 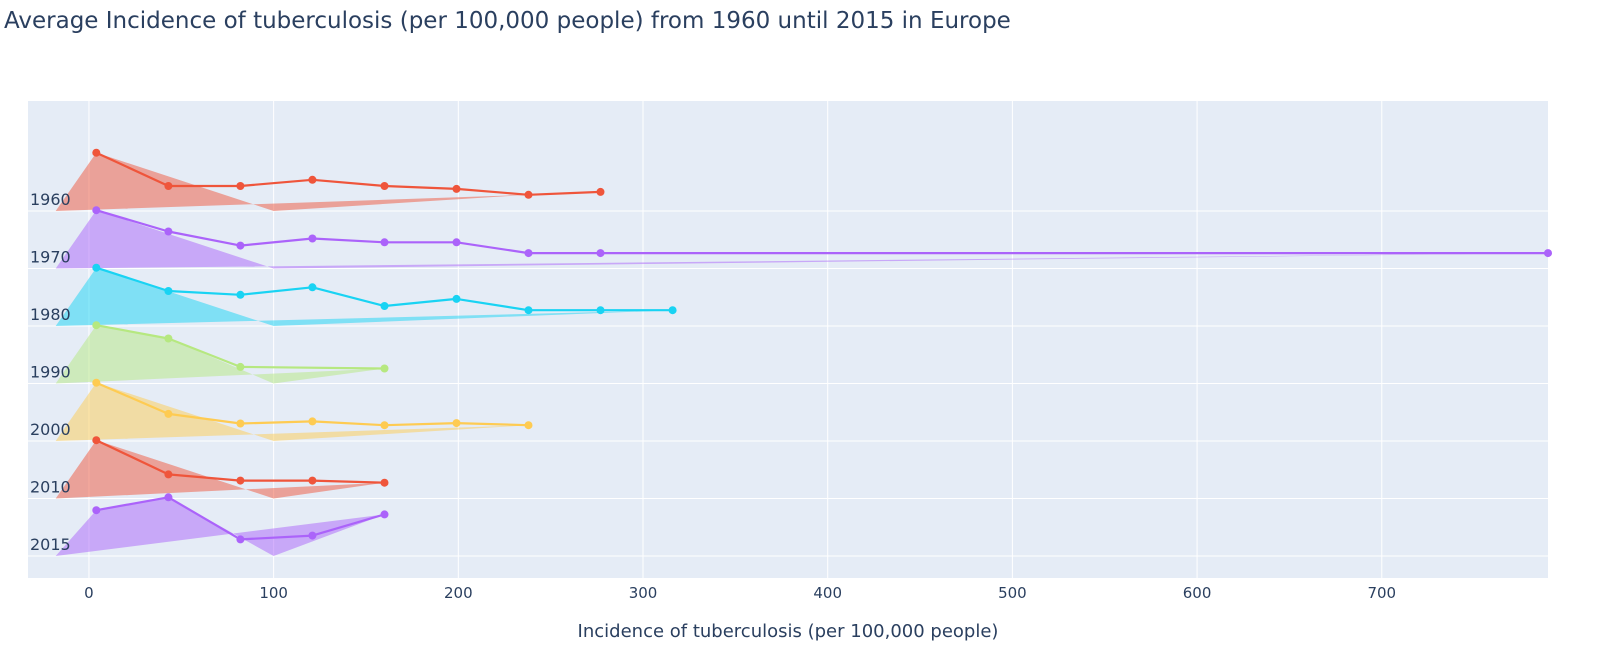 I want to click on ridge-area-1960, so click(x=292, y=181).